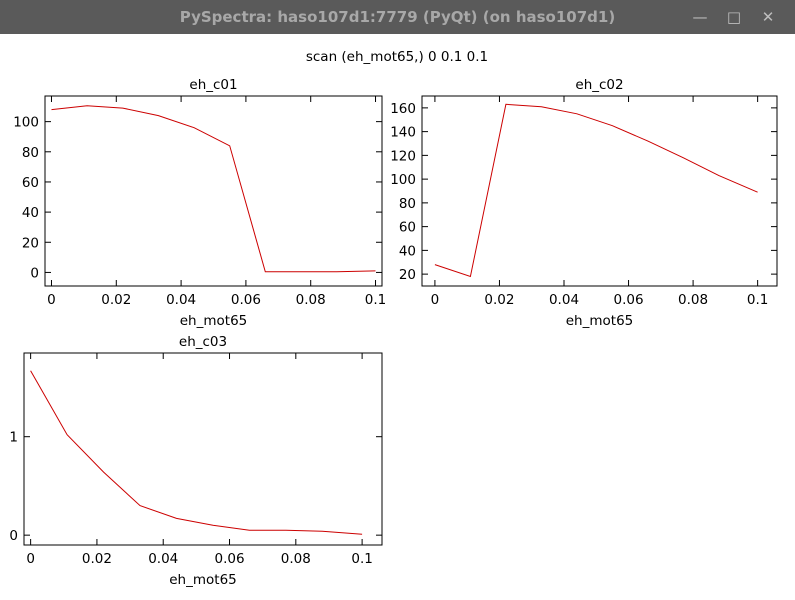 This screenshot has height=600, width=795. Describe the element at coordinates (403, 133) in the screenshot. I see `y-tick-label: 140` at that location.